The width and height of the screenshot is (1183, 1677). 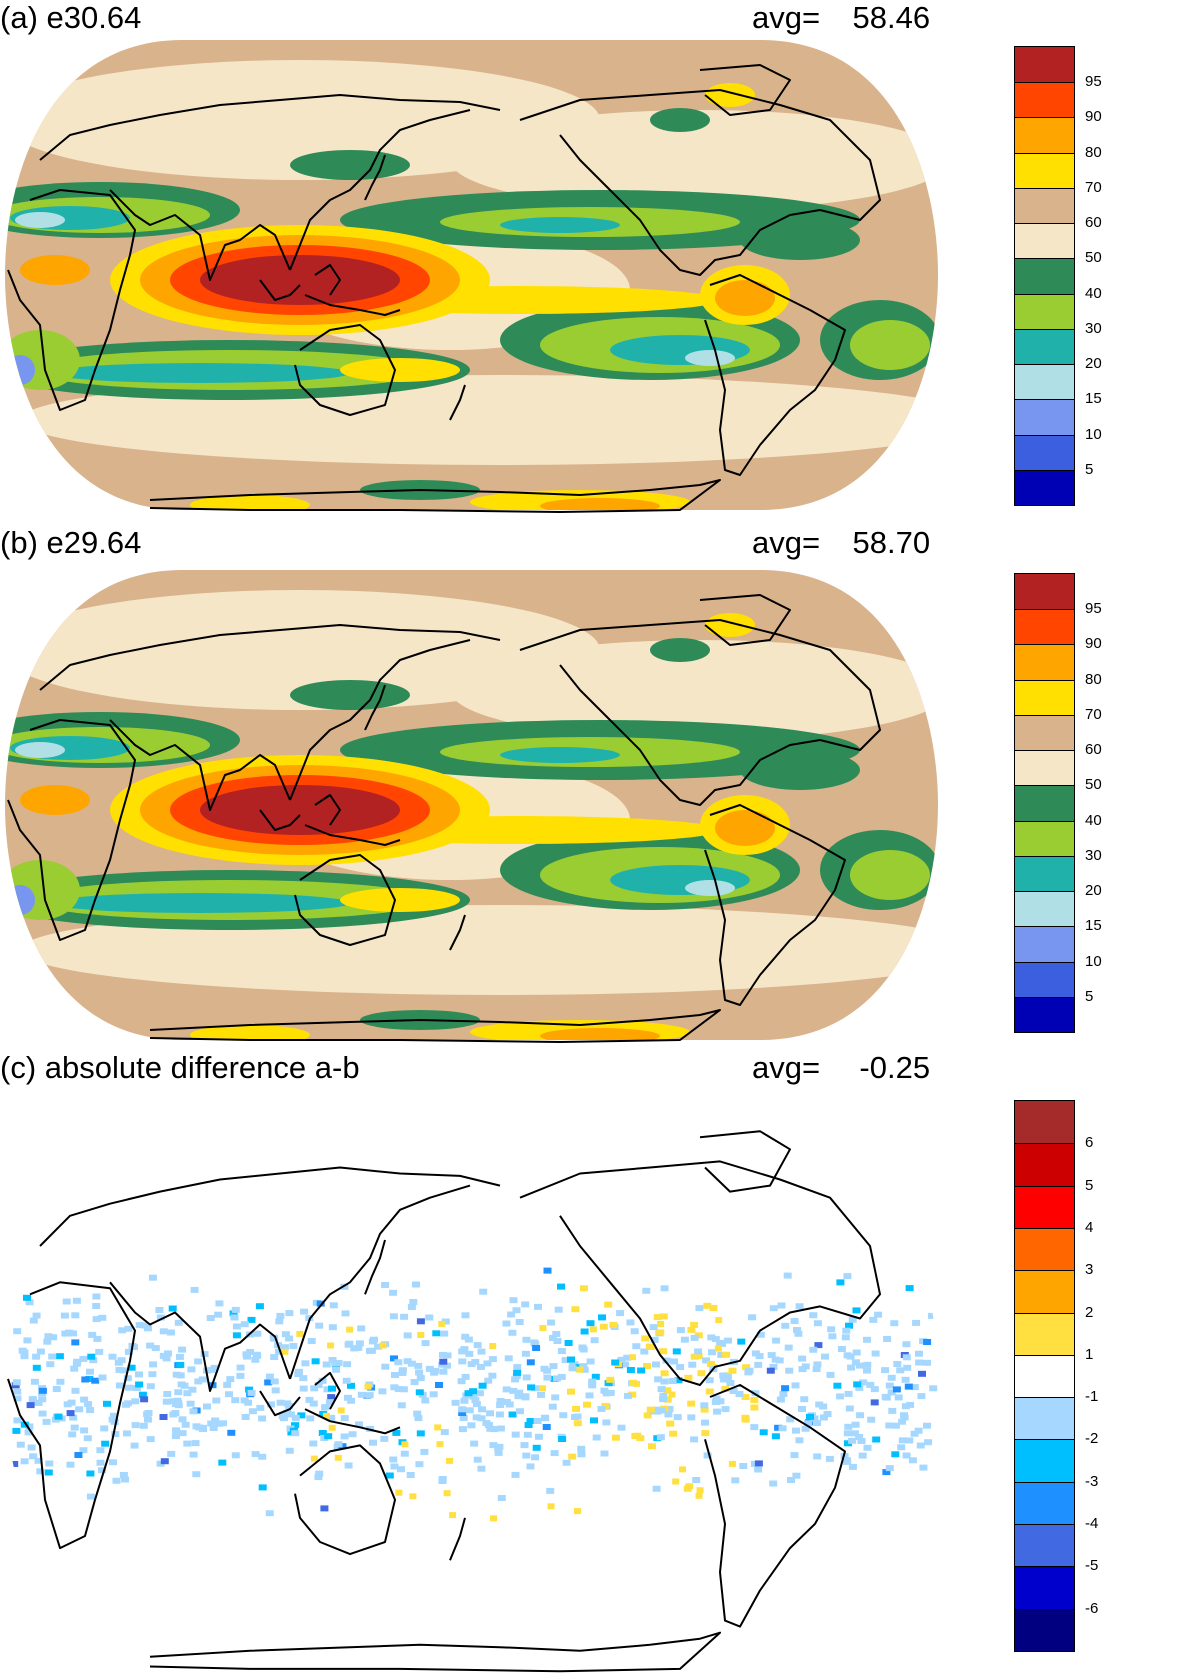 I want to click on colorbar, so click(x=1044, y=276).